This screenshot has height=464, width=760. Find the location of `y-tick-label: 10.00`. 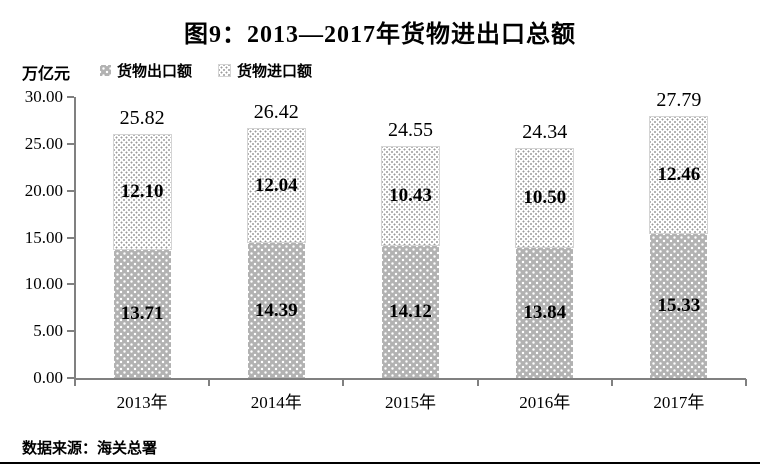

y-tick-label: 10.00 is located at coordinates (43, 284).